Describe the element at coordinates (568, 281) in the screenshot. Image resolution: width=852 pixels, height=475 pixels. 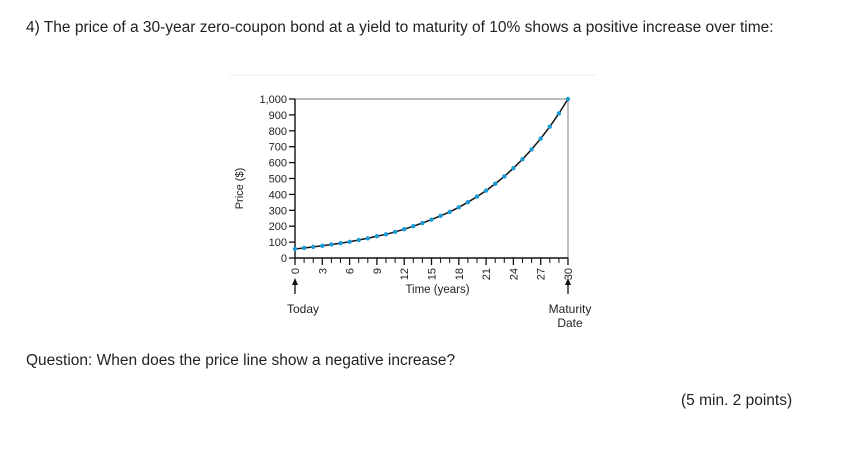
I see `maturity-arrow-head` at that location.